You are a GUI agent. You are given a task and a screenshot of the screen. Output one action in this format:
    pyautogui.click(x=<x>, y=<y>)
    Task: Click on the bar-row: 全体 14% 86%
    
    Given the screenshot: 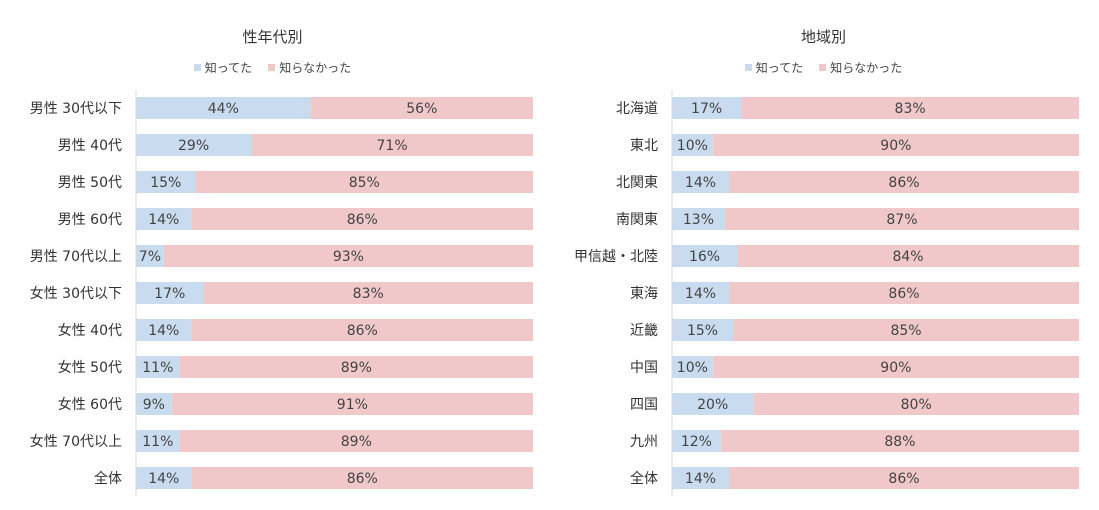 What is the action you would take?
    pyautogui.click(x=854, y=478)
    